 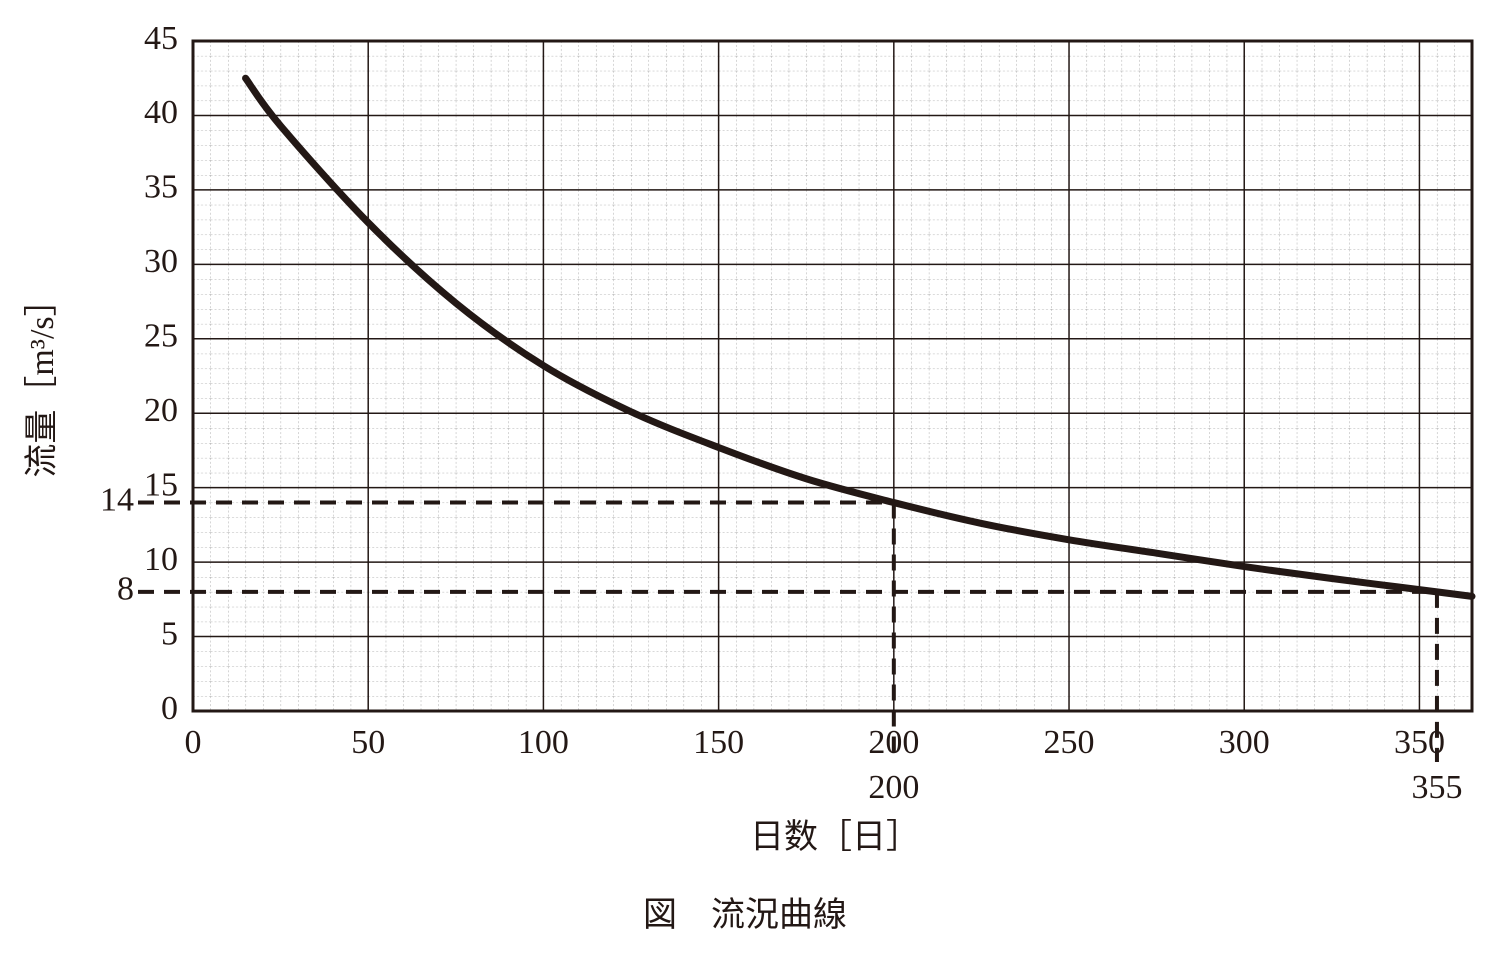 I want to click on caption: 図 流況曲線, so click(x=745, y=915).